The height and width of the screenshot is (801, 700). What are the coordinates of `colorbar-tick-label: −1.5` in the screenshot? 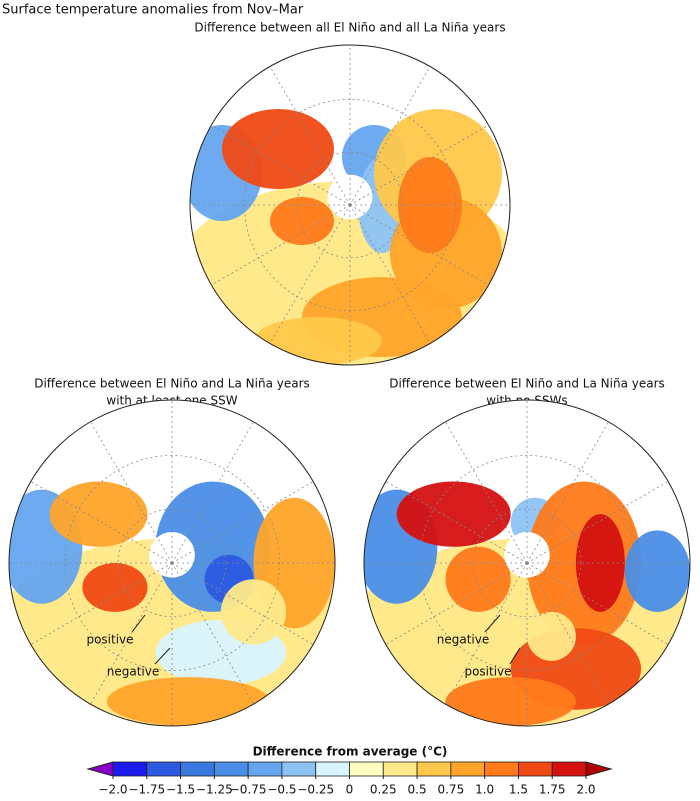 It's located at (180, 790).